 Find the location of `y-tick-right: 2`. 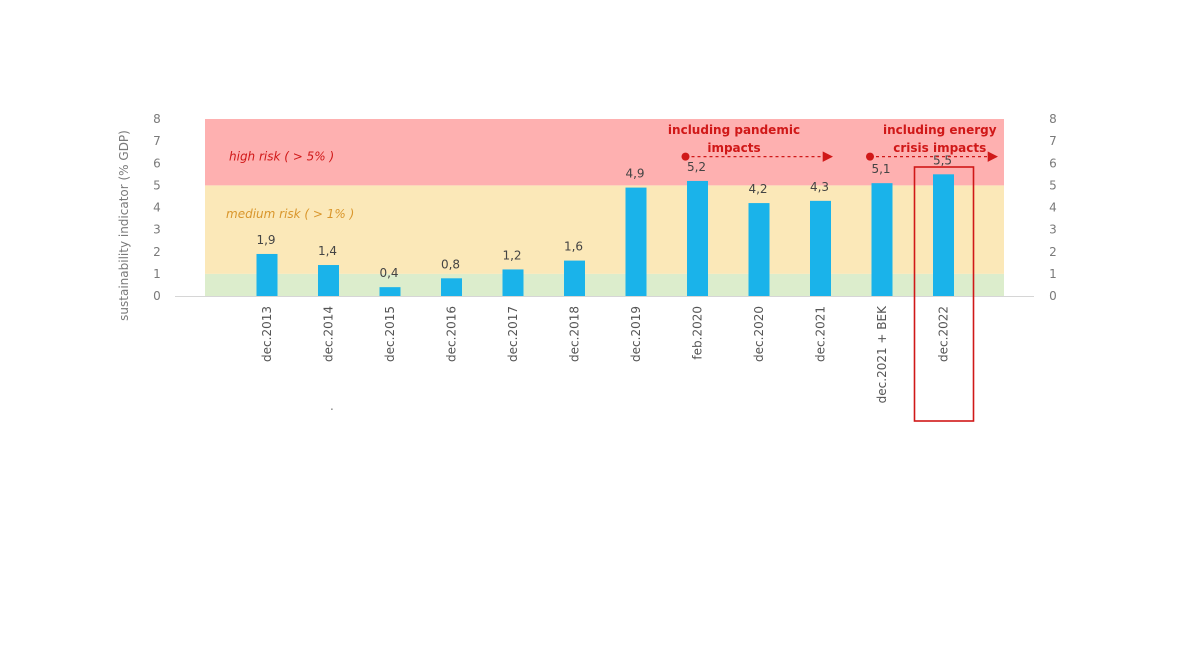

y-tick-right: 2 is located at coordinates (1053, 252).